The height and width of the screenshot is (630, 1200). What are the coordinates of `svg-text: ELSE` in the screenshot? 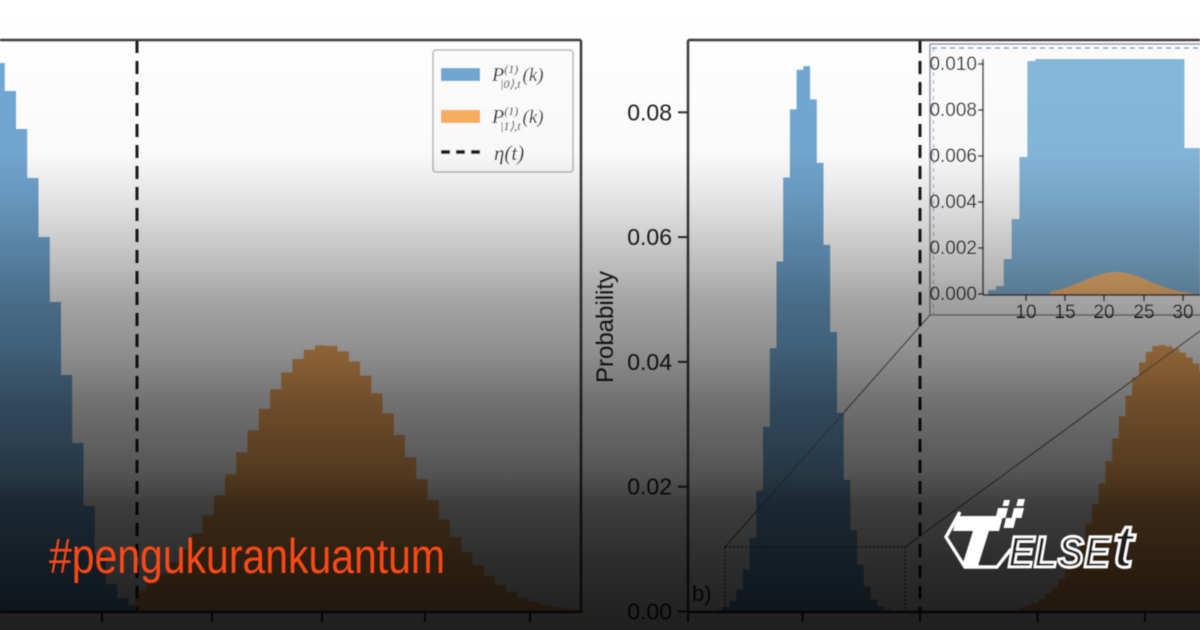 It's located at (1059, 552).